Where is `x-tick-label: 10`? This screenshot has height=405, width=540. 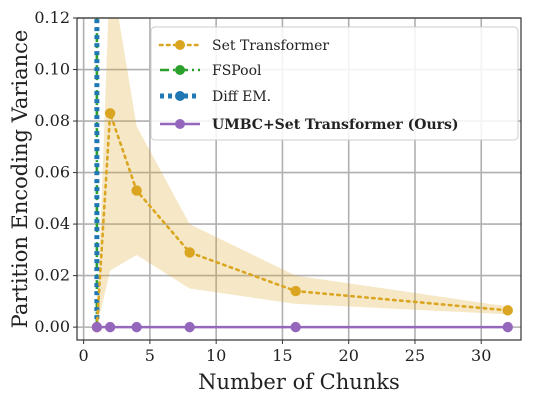
x-tick-label: 10 is located at coordinates (216, 355).